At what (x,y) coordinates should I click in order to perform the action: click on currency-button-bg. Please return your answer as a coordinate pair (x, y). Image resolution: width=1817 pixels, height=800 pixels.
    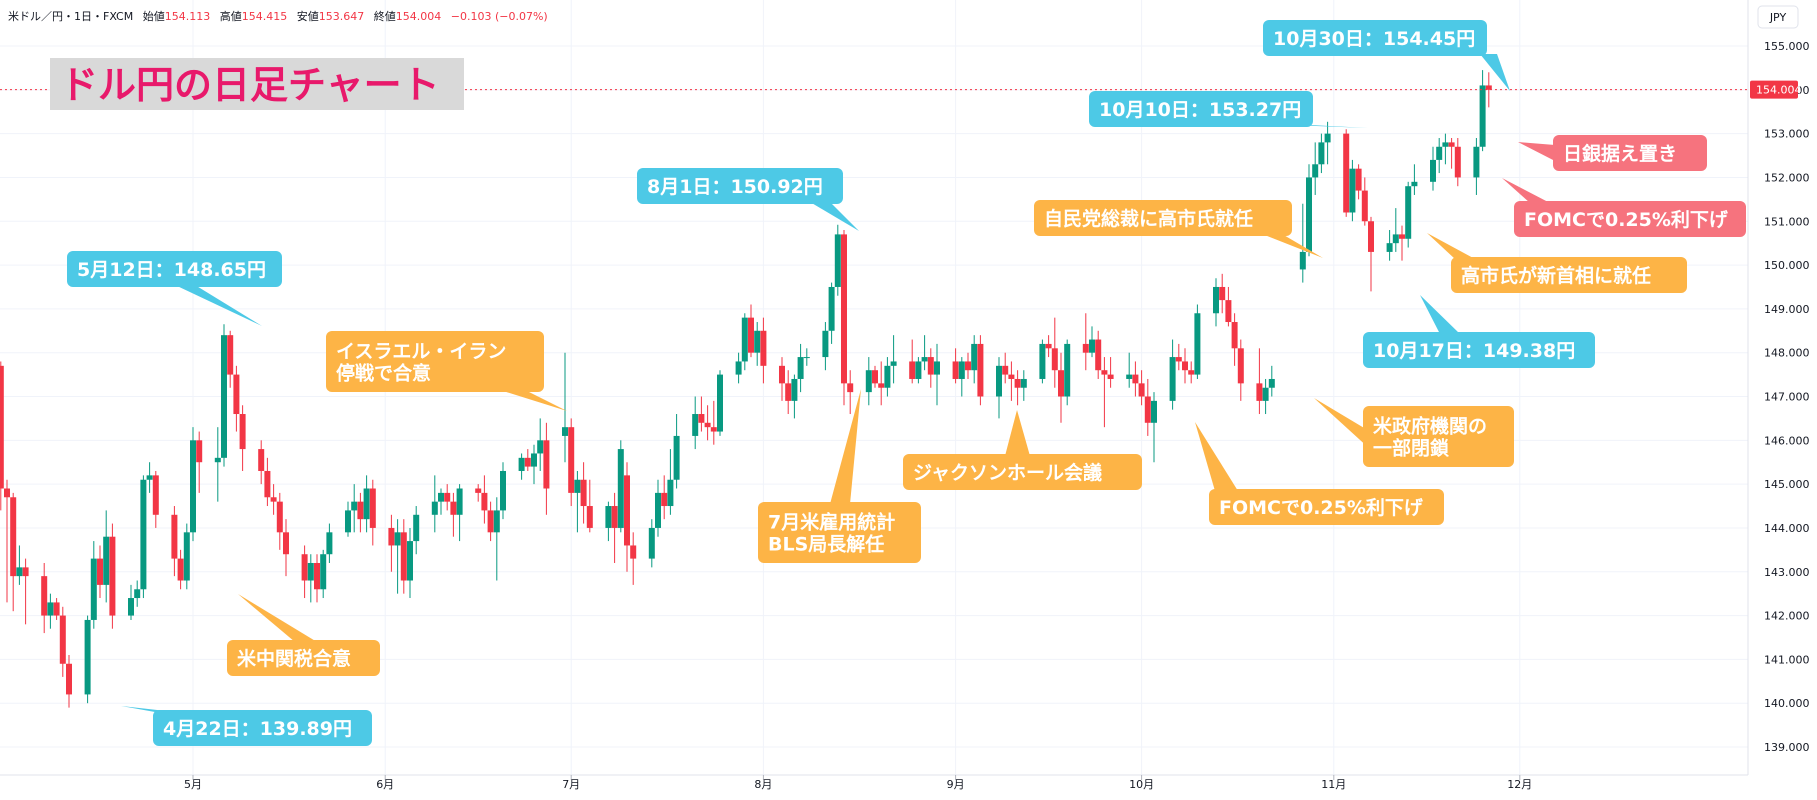
    Looking at the image, I should click on (1778, 17).